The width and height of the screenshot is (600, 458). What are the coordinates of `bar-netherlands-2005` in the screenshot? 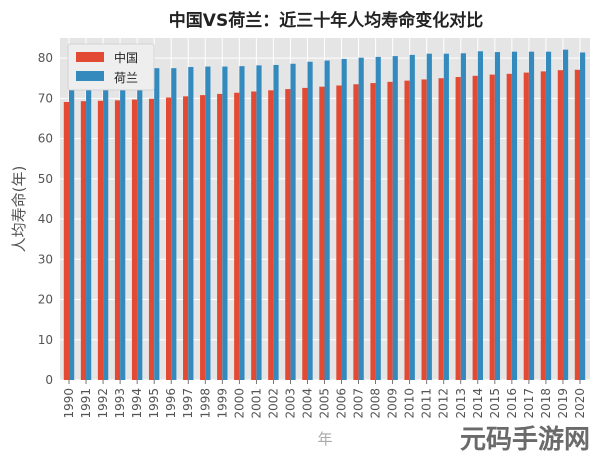 It's located at (327, 220).